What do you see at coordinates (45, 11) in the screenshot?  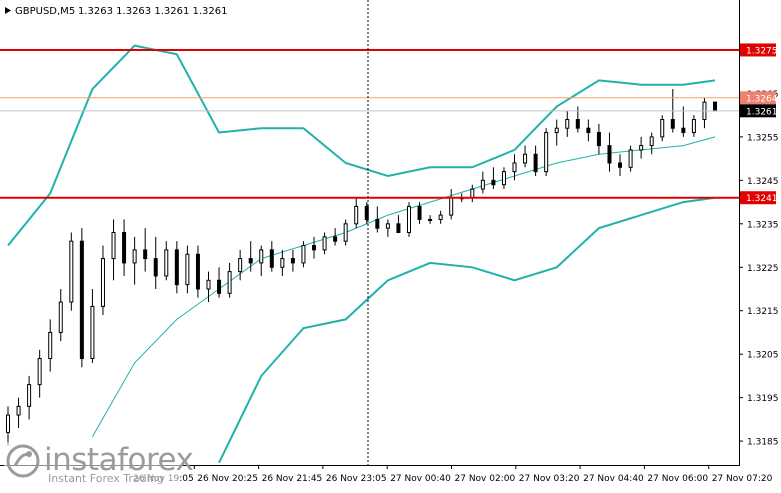 I see `chart-header-symbol: GBPUSD,M5` at bounding box center [45, 11].